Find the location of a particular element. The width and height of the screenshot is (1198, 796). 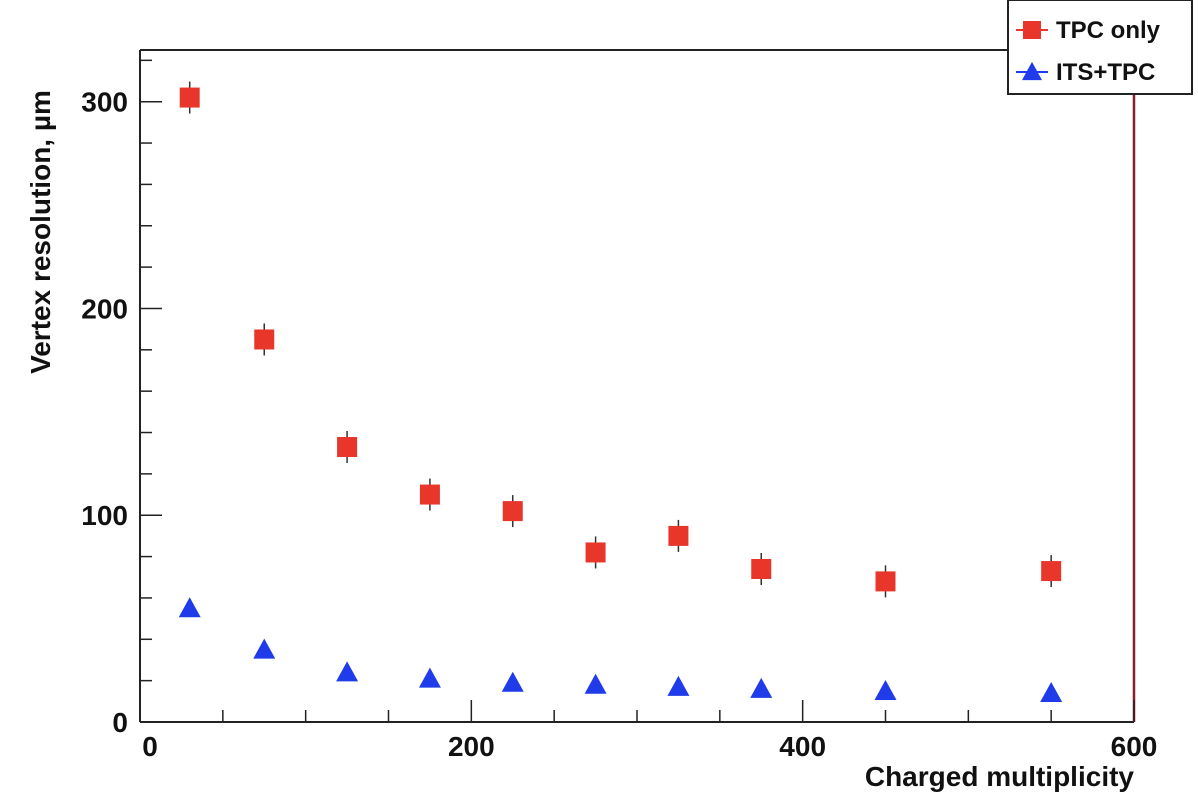

x-tick-label: 0 is located at coordinates (150, 746).